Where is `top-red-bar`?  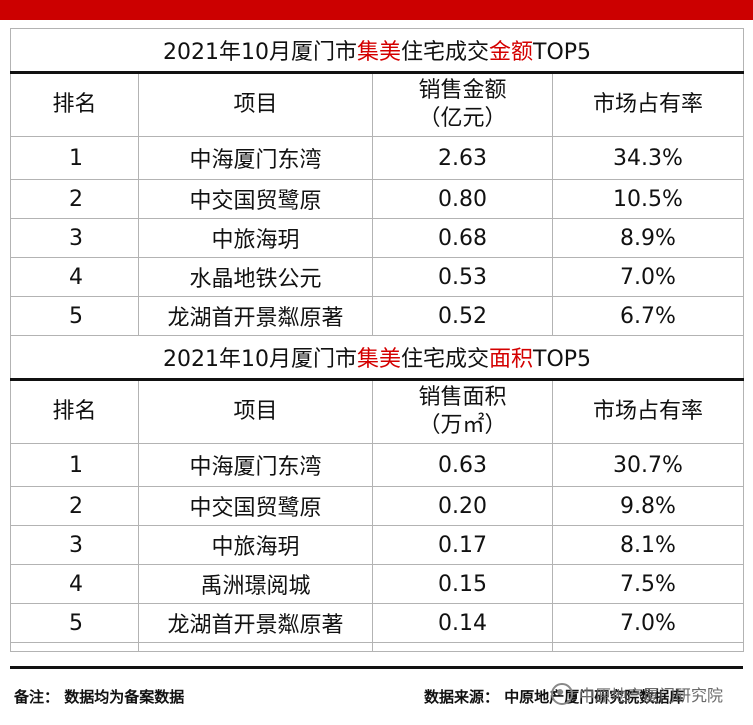
top-red-bar is located at coordinates (376, 10).